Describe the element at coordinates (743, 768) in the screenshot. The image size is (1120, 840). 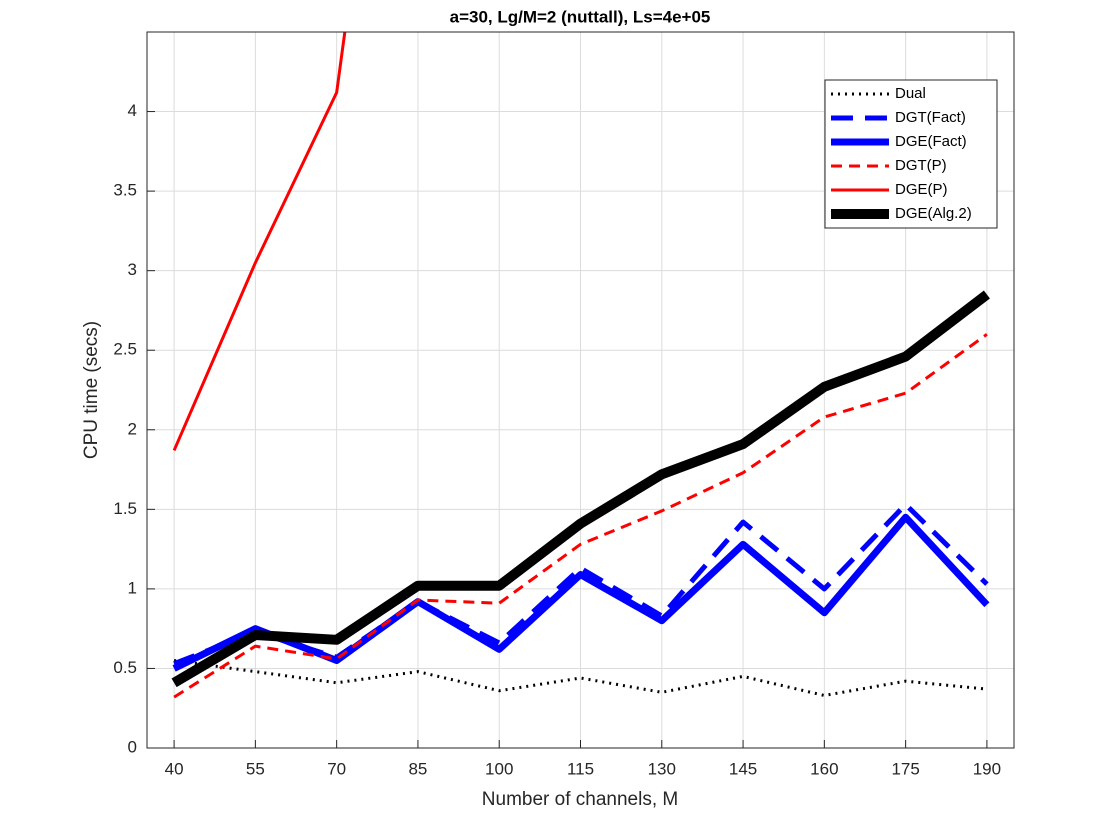
I see `x-tick-label: 145` at that location.